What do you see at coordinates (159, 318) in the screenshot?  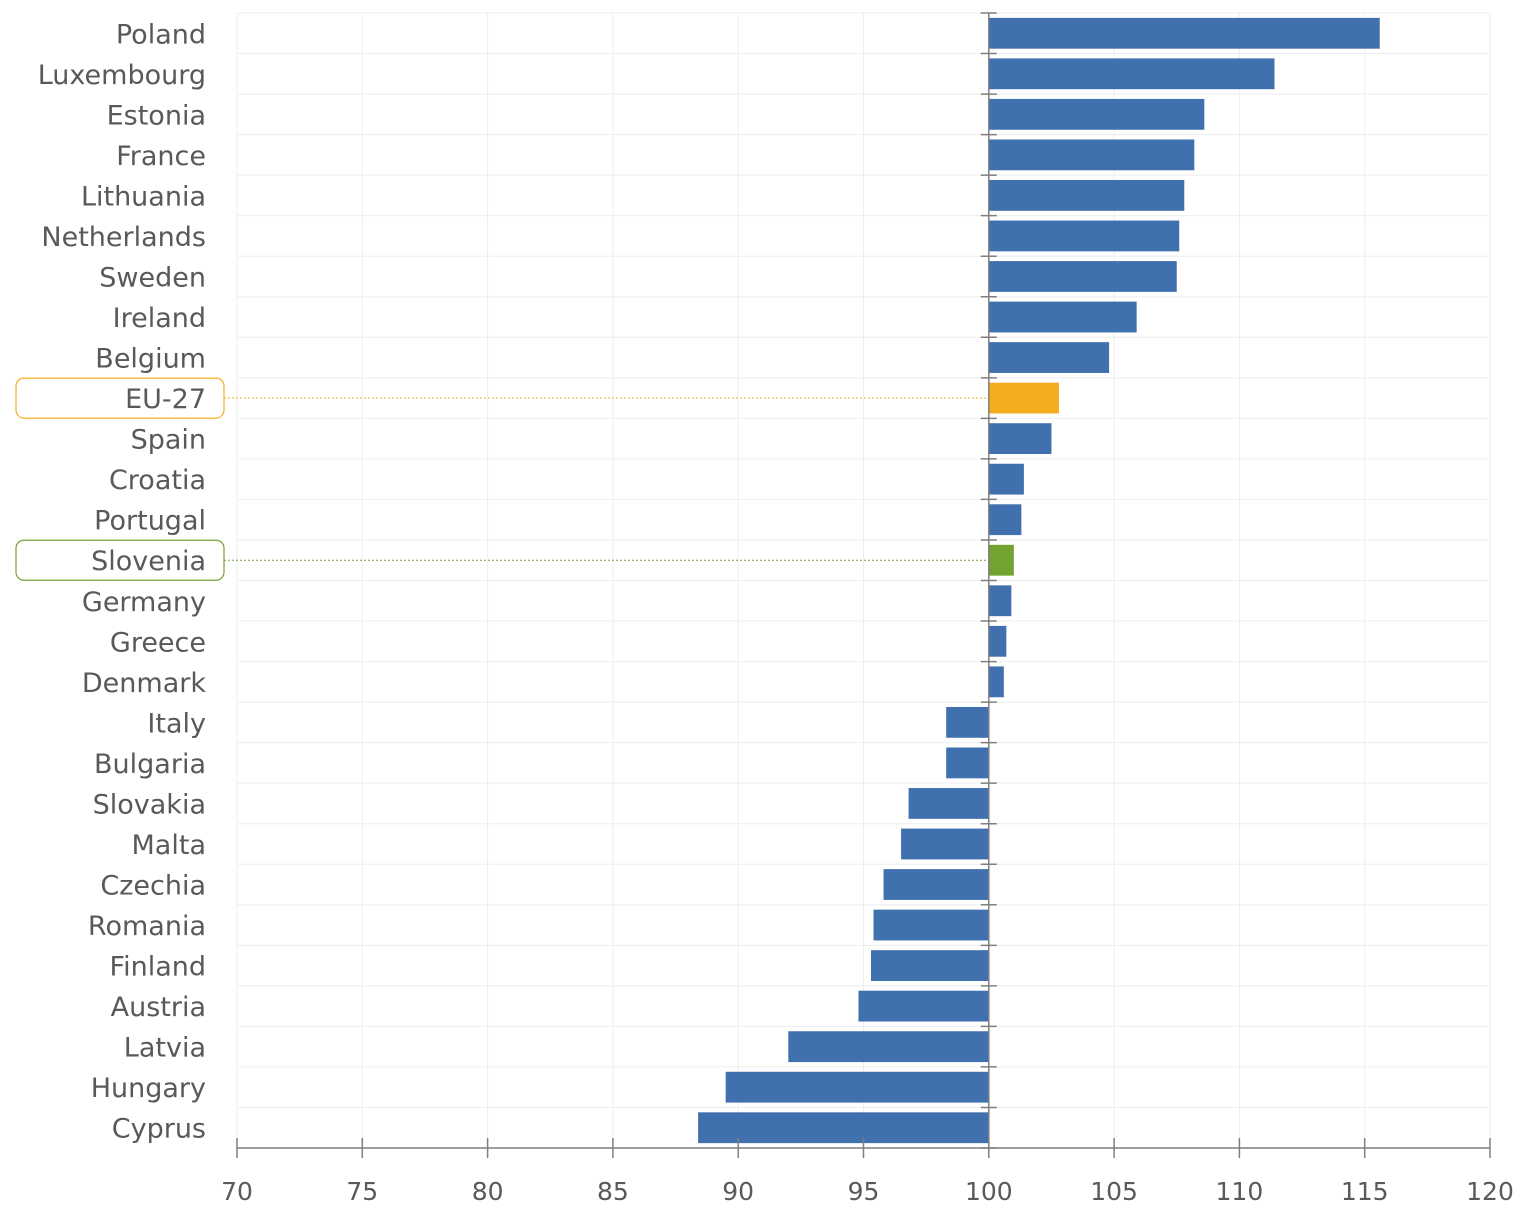 I see `category-label-ireland: Ireland` at bounding box center [159, 318].